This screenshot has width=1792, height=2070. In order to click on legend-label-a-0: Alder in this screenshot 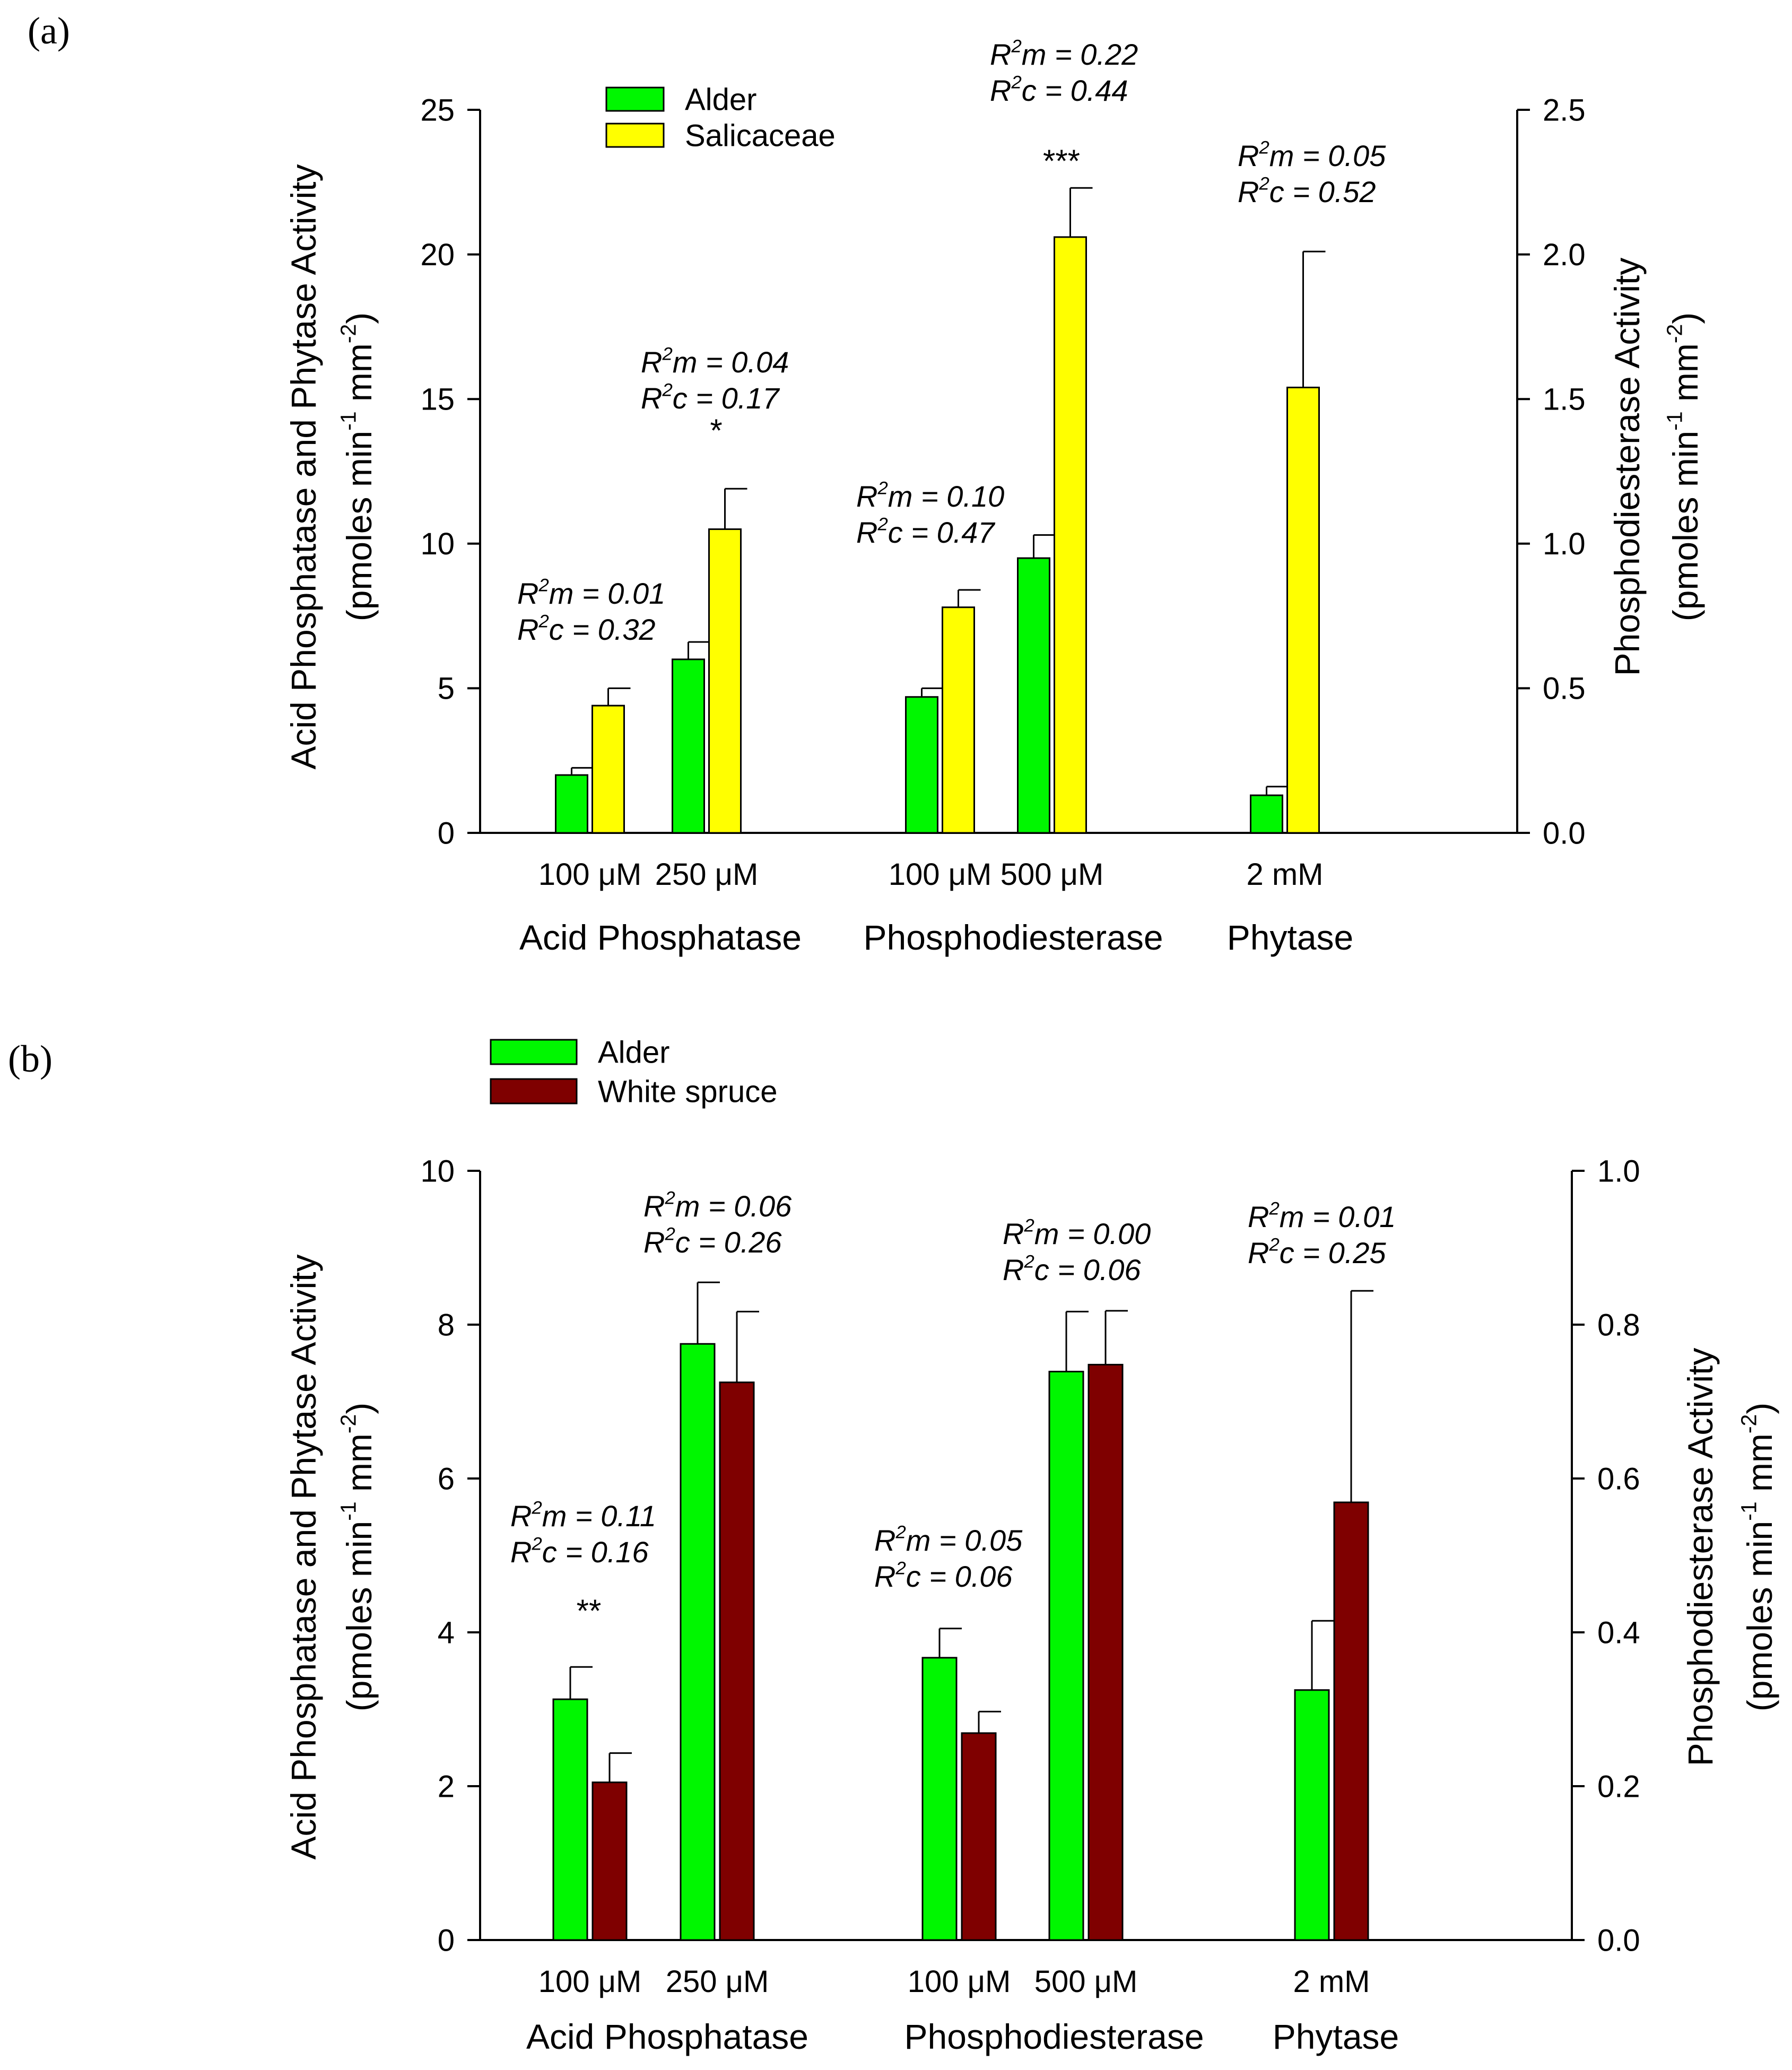, I will do `click(720, 99)`.